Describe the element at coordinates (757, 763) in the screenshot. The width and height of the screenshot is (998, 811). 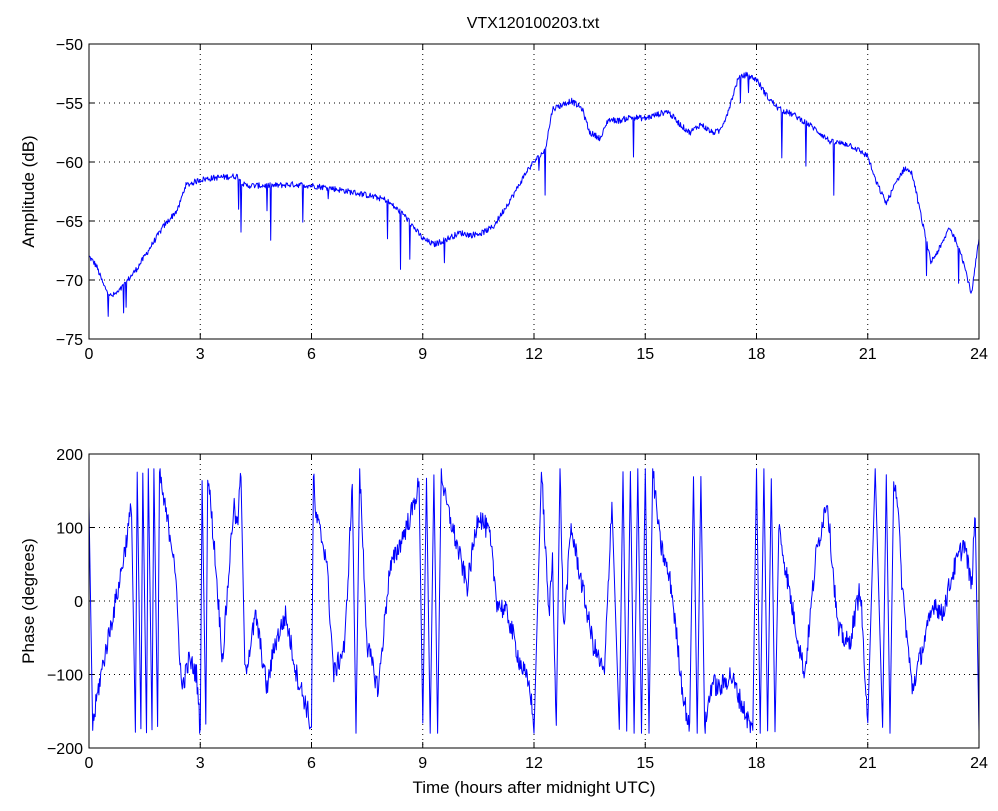
I see `phase-x-tick-label: 18` at that location.